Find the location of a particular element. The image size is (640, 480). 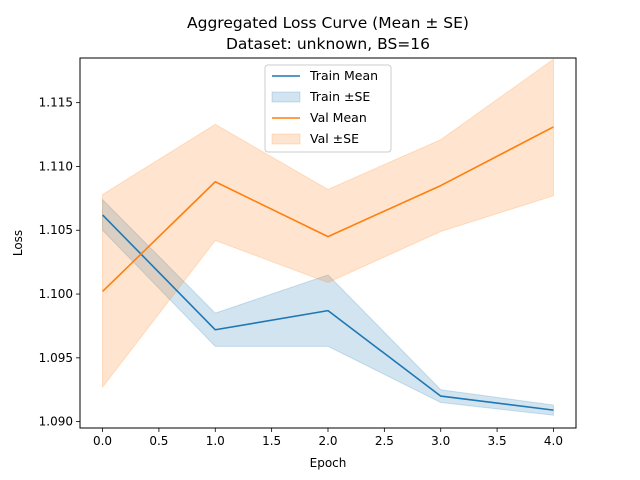

y-tick-label: 1.095 is located at coordinates (56, 358).